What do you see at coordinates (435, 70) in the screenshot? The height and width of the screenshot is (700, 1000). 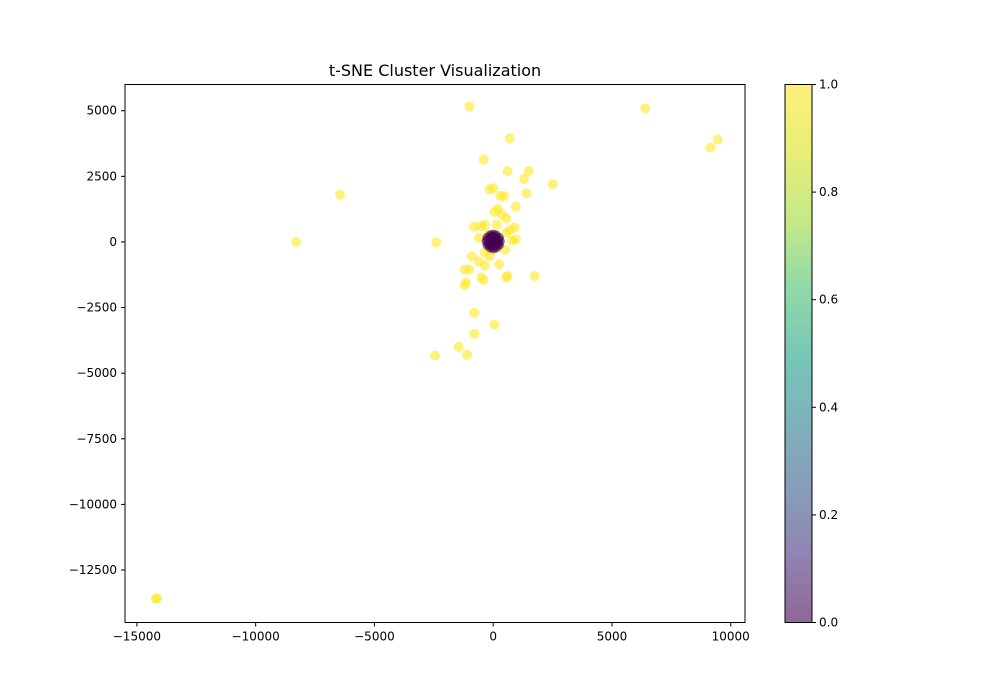 I see `chart-title: t-SNE Cluster Visualization` at bounding box center [435, 70].